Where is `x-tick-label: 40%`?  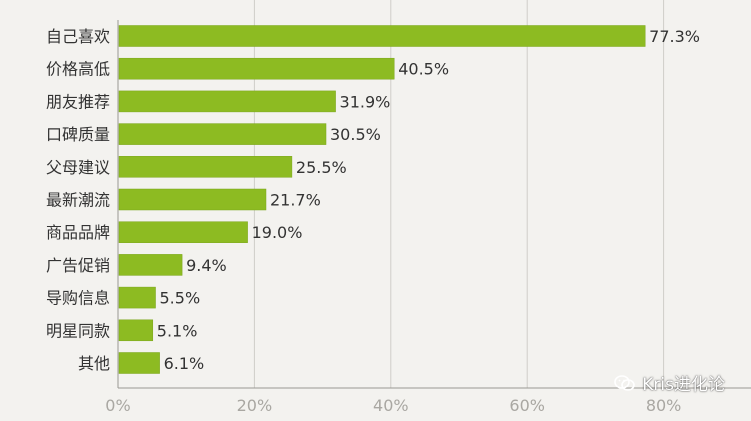
x-tick-label: 40% is located at coordinates (391, 405).